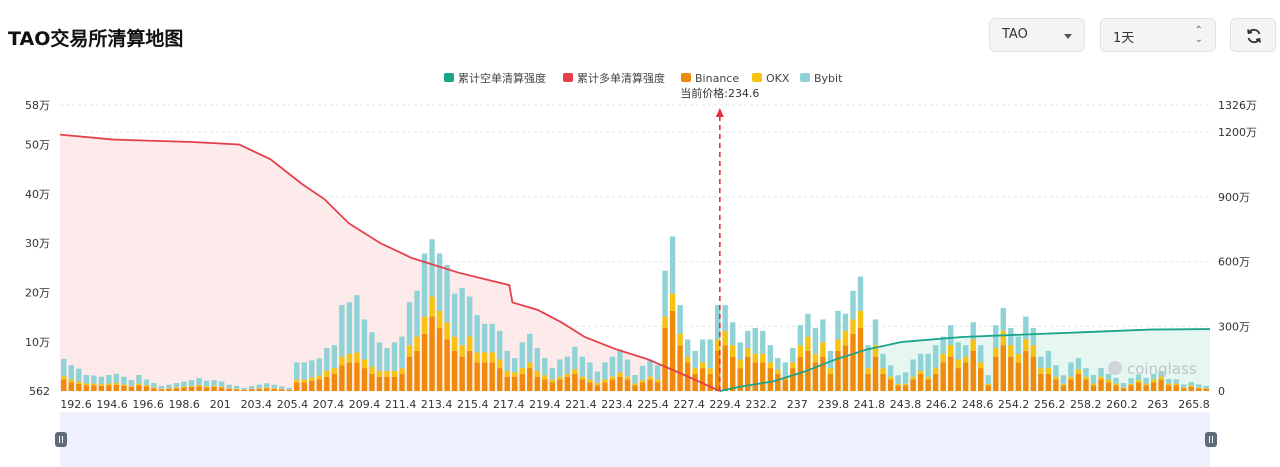 The width and height of the screenshot is (1280, 467). Describe the element at coordinates (1194, 404) in the screenshot. I see `x-tick-label: 265.8` at that location.